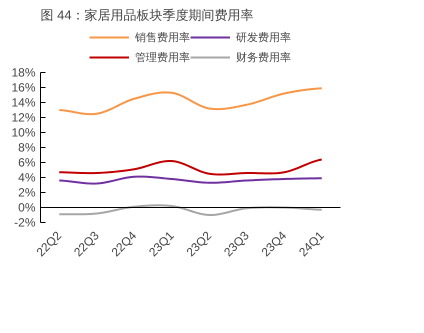  Describe the element at coordinates (147, 15) in the screenshot. I see `chart-title: 图 44：家居用品板块季度期间费用率` at that location.